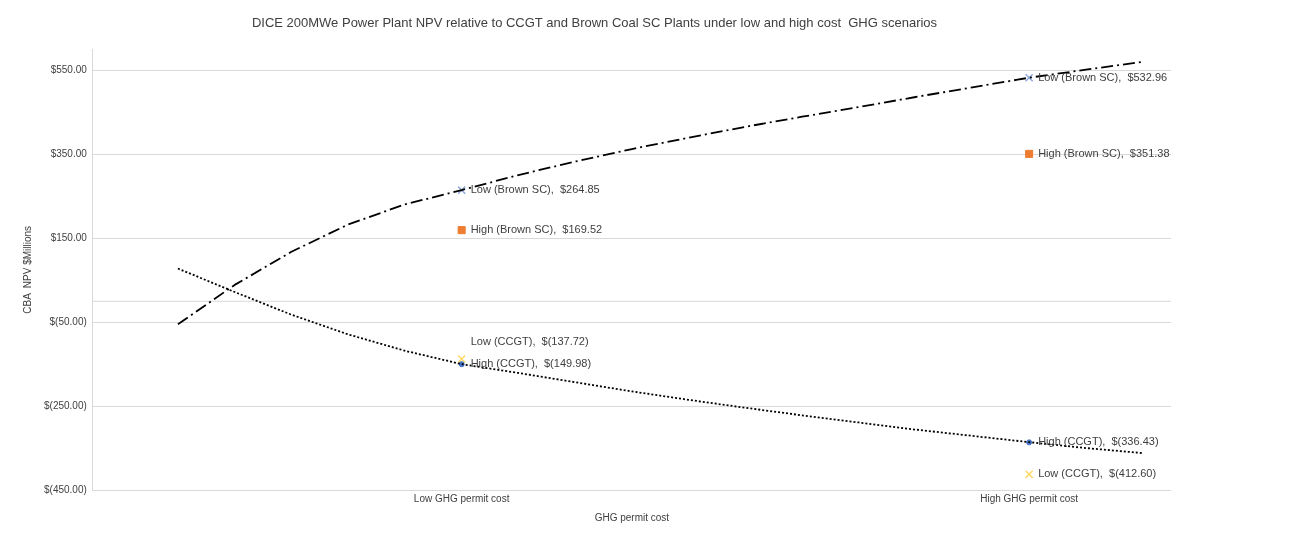 The width and height of the screenshot is (1309, 556). What do you see at coordinates (68, 321) in the screenshot?
I see `y-tick-label: $(50.00)` at bounding box center [68, 321].